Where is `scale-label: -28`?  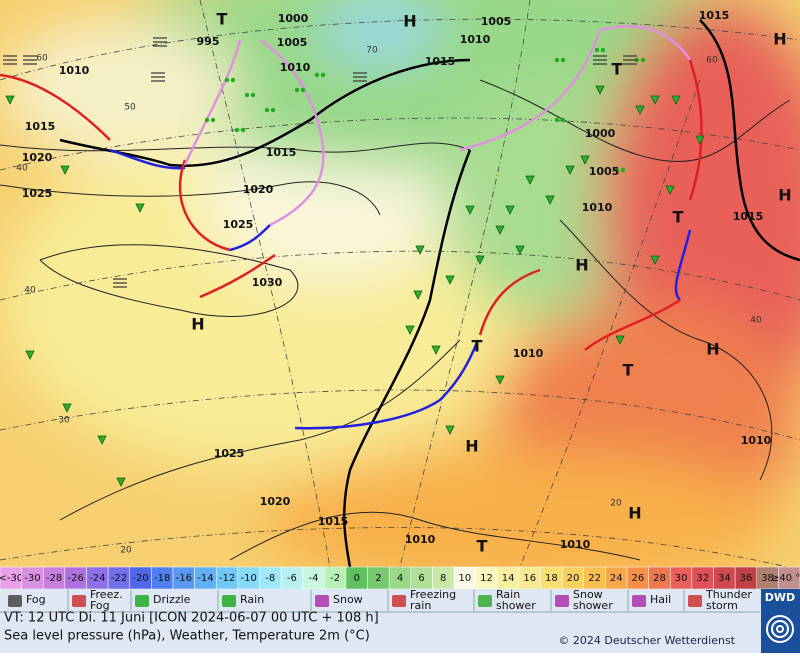
scale-label: -28 is located at coordinates (54, 578).